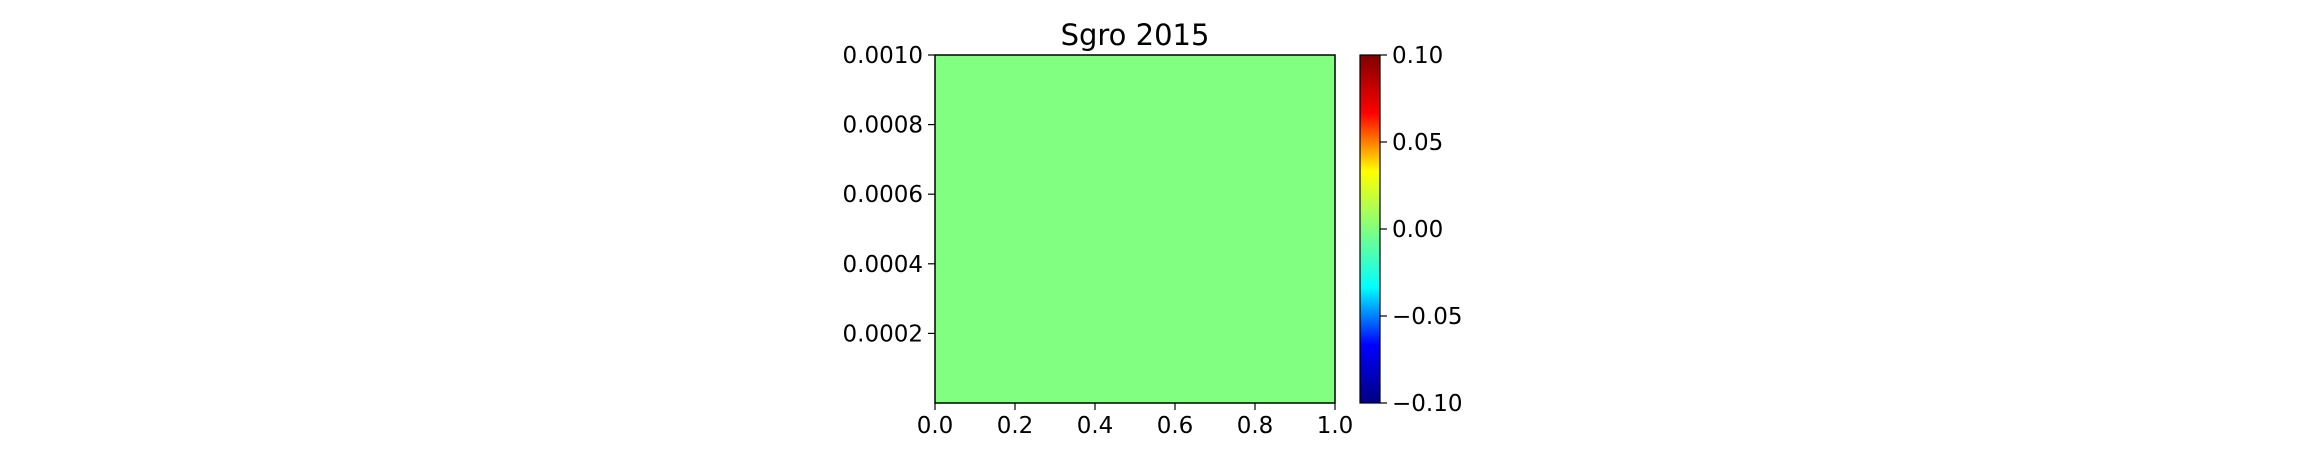  Describe the element at coordinates (1417, 56) in the screenshot. I see `colorbar-tick-label: 0.10` at that location.